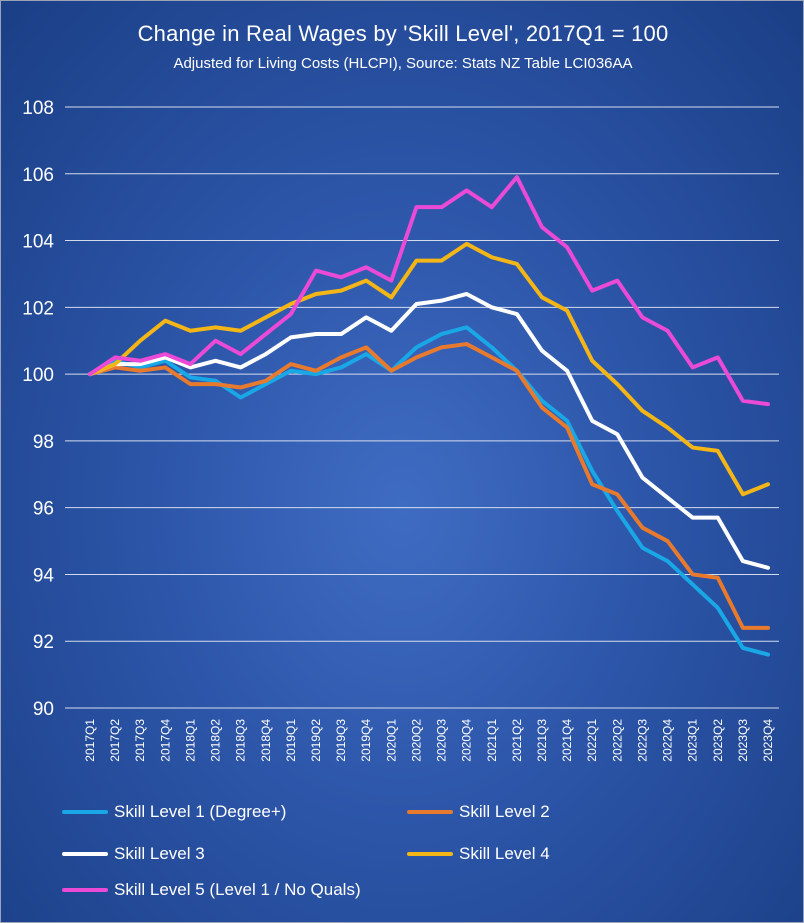 Image resolution: width=804 pixels, height=923 pixels. I want to click on x-tick-label: 2018Q2, so click(216, 740).